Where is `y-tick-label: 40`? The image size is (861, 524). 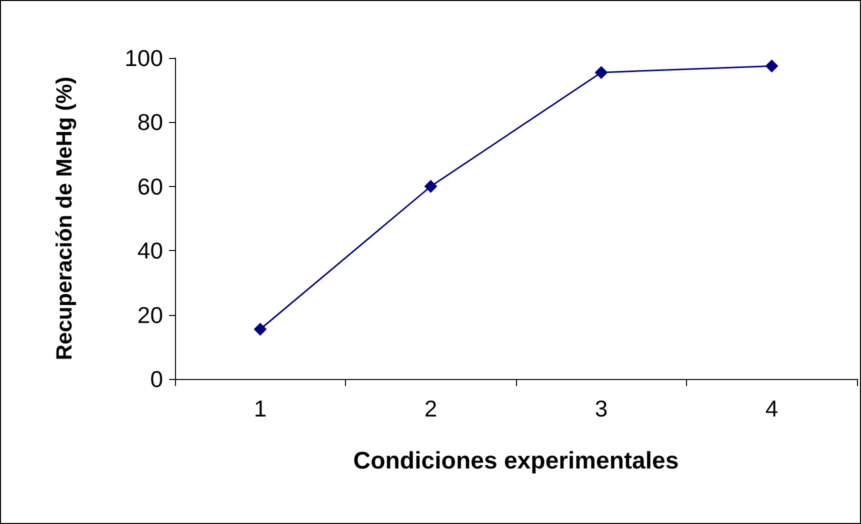
y-tick-label: 40 is located at coordinates (150, 251).